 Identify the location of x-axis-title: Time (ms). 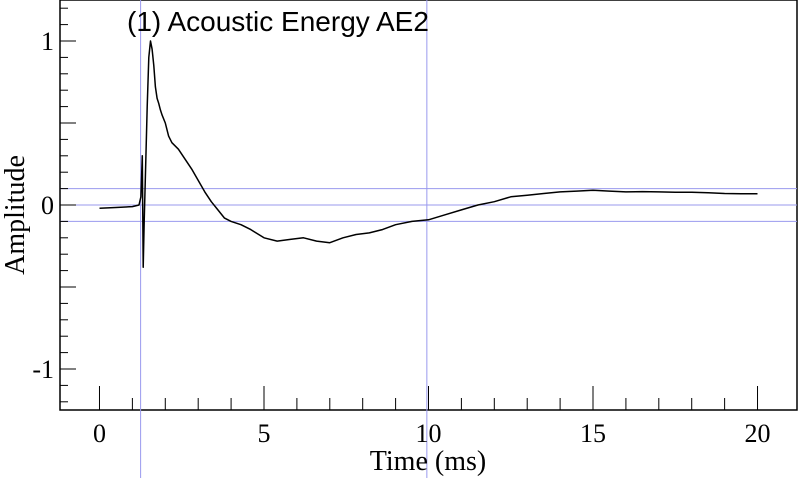
(428, 461).